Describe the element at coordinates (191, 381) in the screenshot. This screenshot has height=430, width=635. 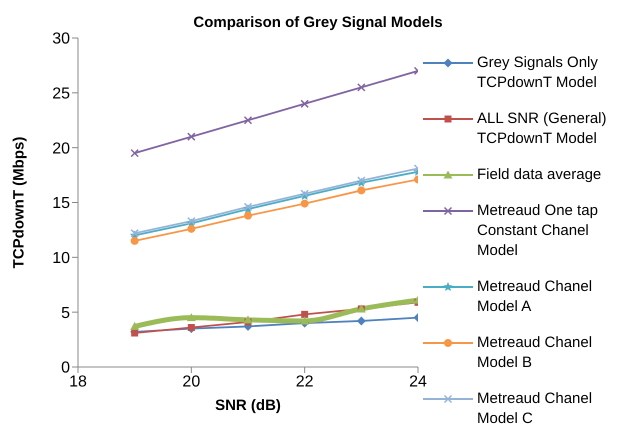
I see `x-tick-label: 20` at that location.